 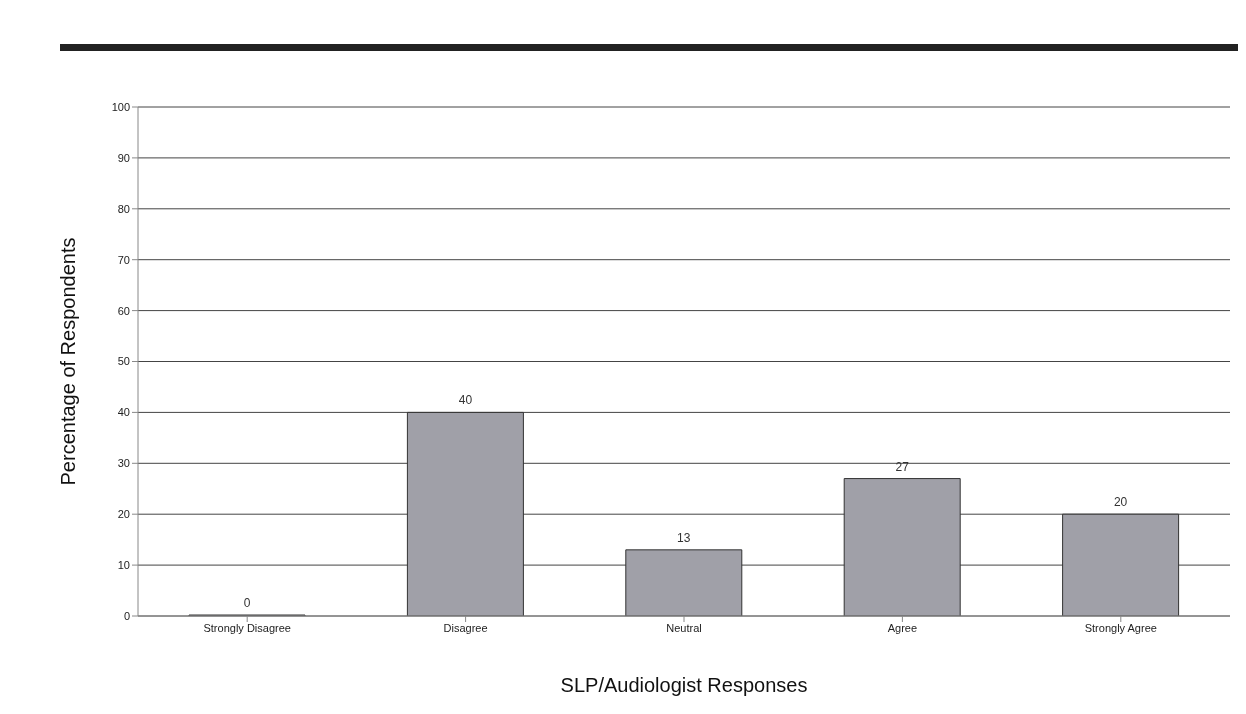 I want to click on x-axis-title: SLP/Audiologist Responses, so click(x=684, y=685).